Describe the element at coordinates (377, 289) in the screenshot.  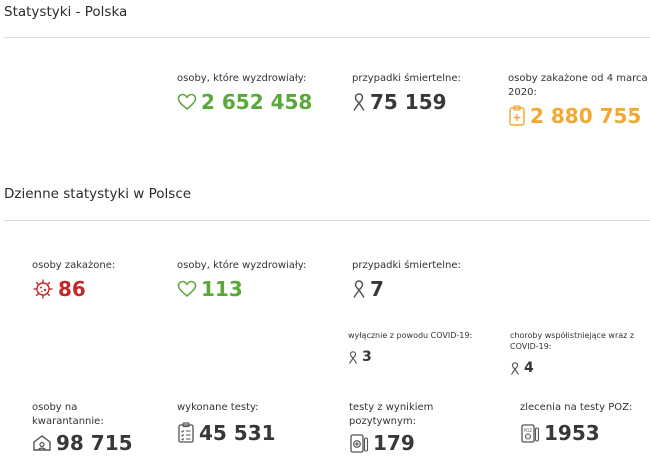
I see `daily-deaths-value: 7` at that location.